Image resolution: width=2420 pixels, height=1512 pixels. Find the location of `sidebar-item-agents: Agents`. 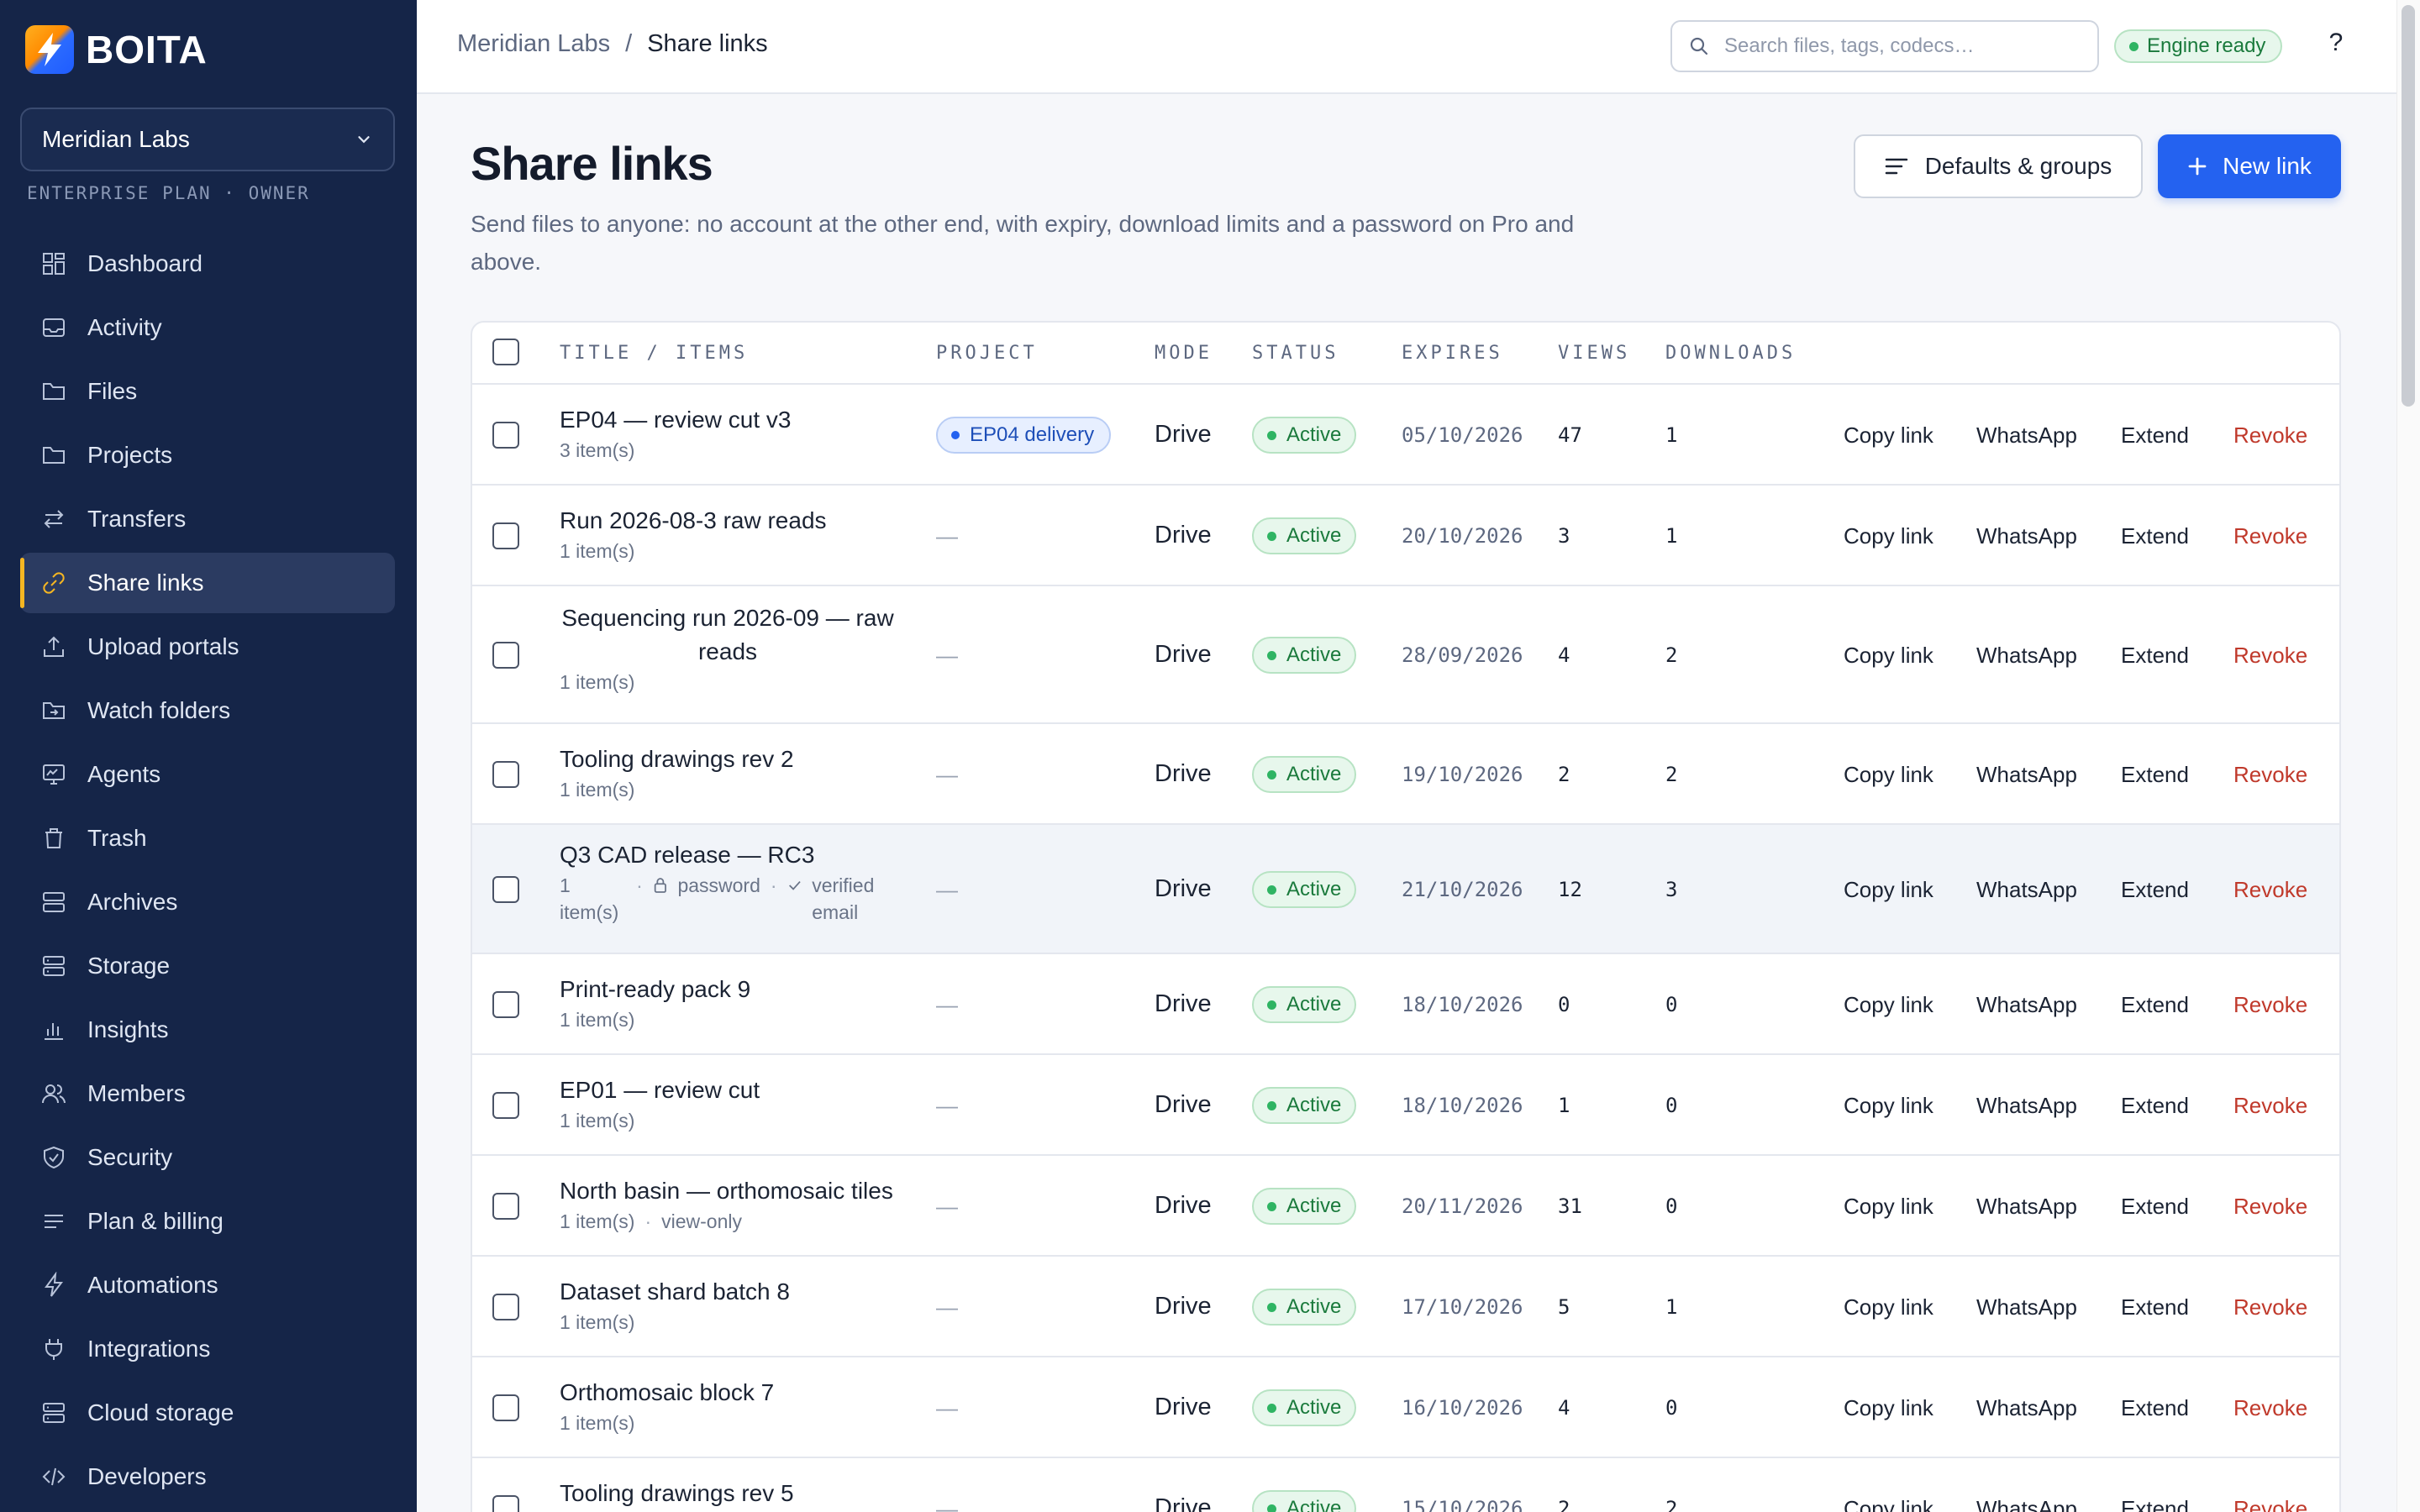

sidebar-item-agents: Agents is located at coordinates (207, 774).